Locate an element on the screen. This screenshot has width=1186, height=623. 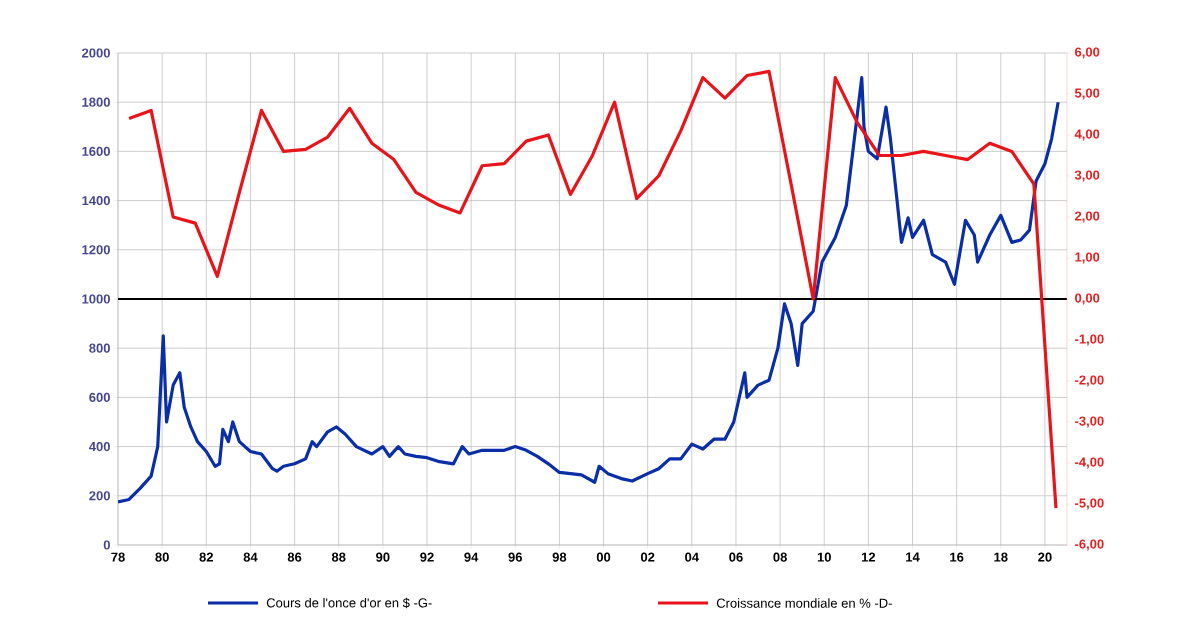
y2-tick-label: -6,00 is located at coordinates (1089, 545).